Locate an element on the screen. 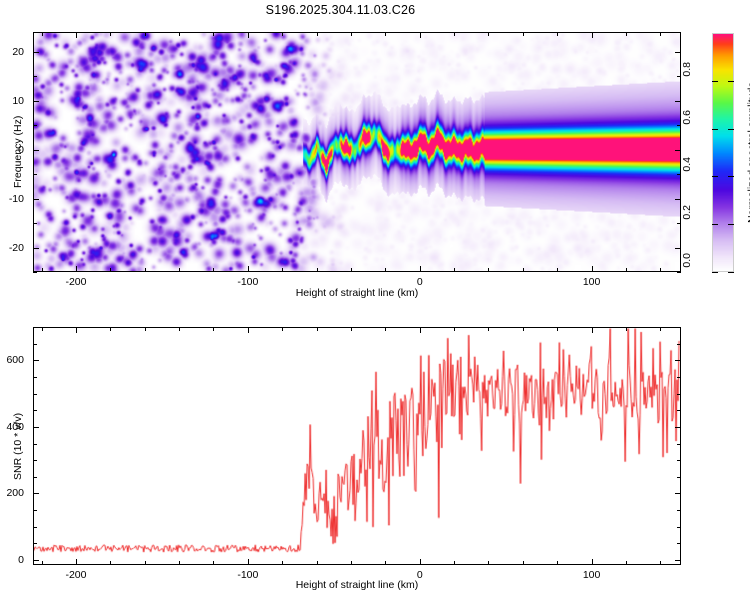 This screenshot has height=600, width=750. colorbar-tick-label: 0.4 is located at coordinates (687, 164).